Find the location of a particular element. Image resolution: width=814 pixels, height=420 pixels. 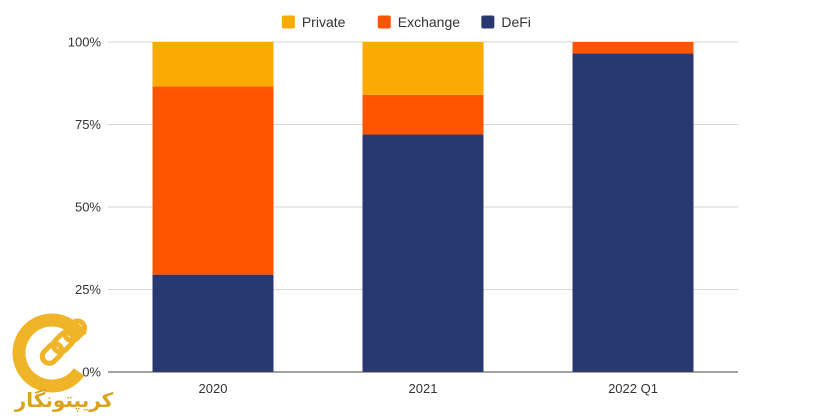

legend-label: DeFi is located at coordinates (516, 22).